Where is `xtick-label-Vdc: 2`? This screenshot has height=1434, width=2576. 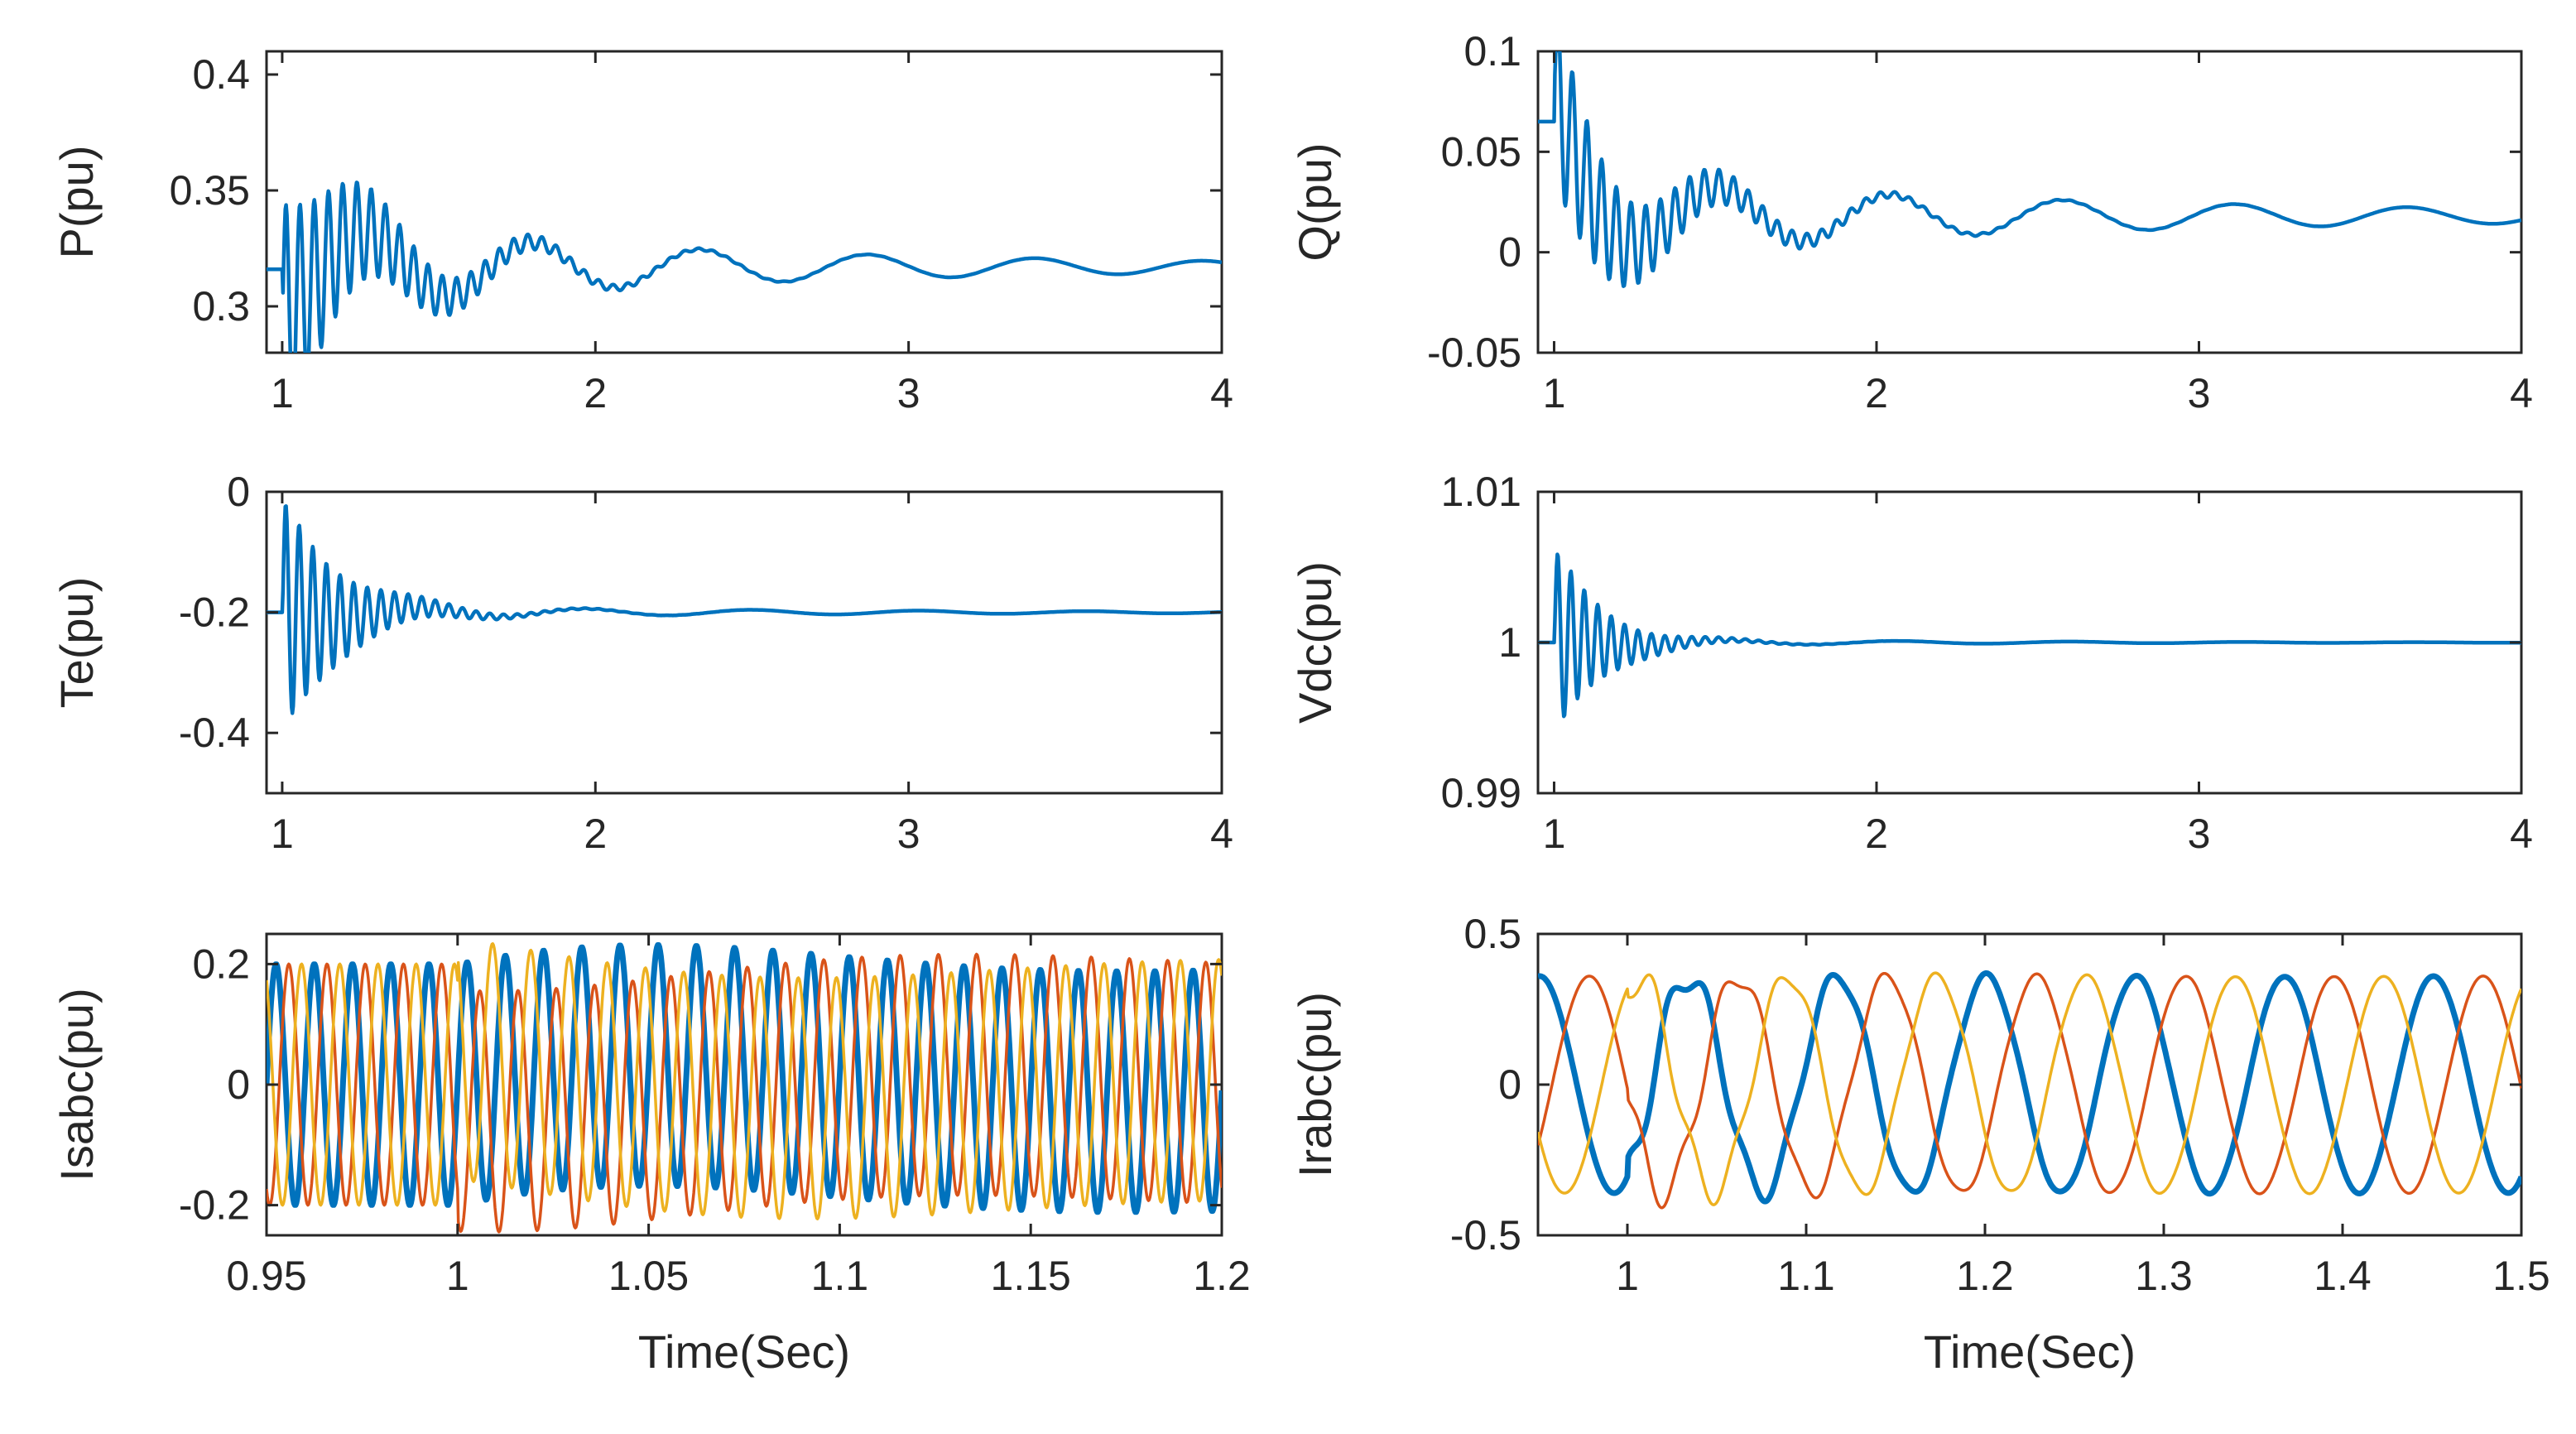
xtick-label-Vdc: 2 is located at coordinates (1876, 834).